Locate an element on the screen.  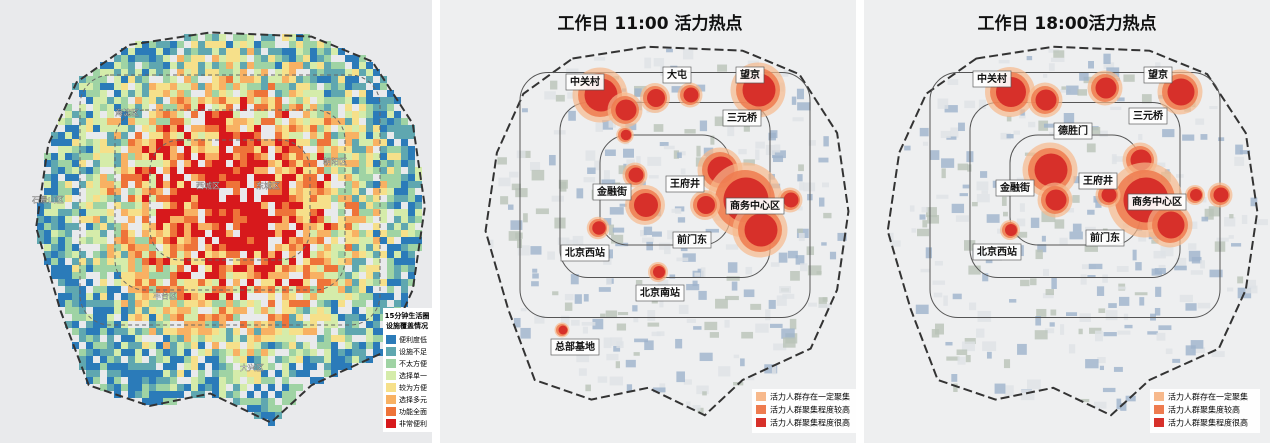
legend-label: 非常便利 is located at coordinates (413, 423).